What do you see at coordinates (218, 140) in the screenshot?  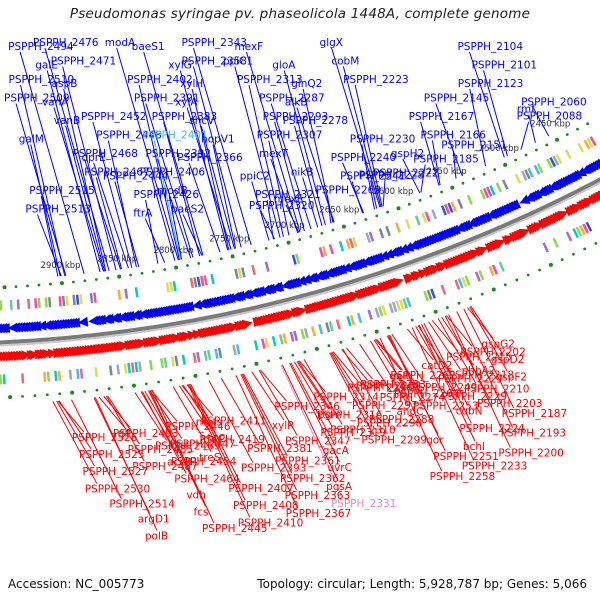 I see `gene-label: hopV1` at bounding box center [218, 140].